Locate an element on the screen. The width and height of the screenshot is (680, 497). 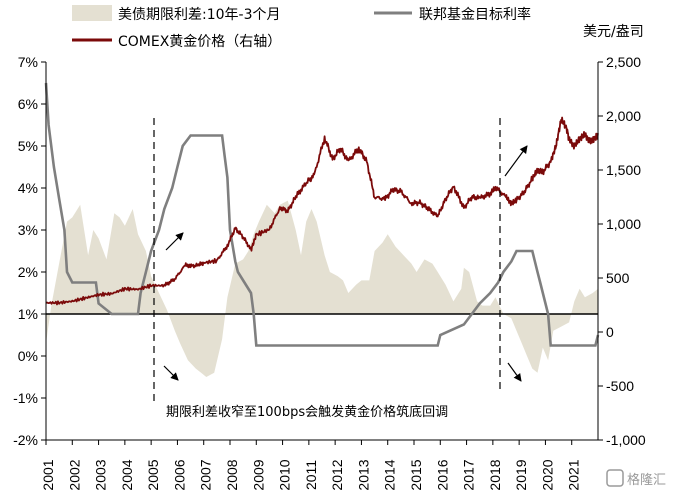
x-tick-label: 2008 is located at coordinates (232, 474).